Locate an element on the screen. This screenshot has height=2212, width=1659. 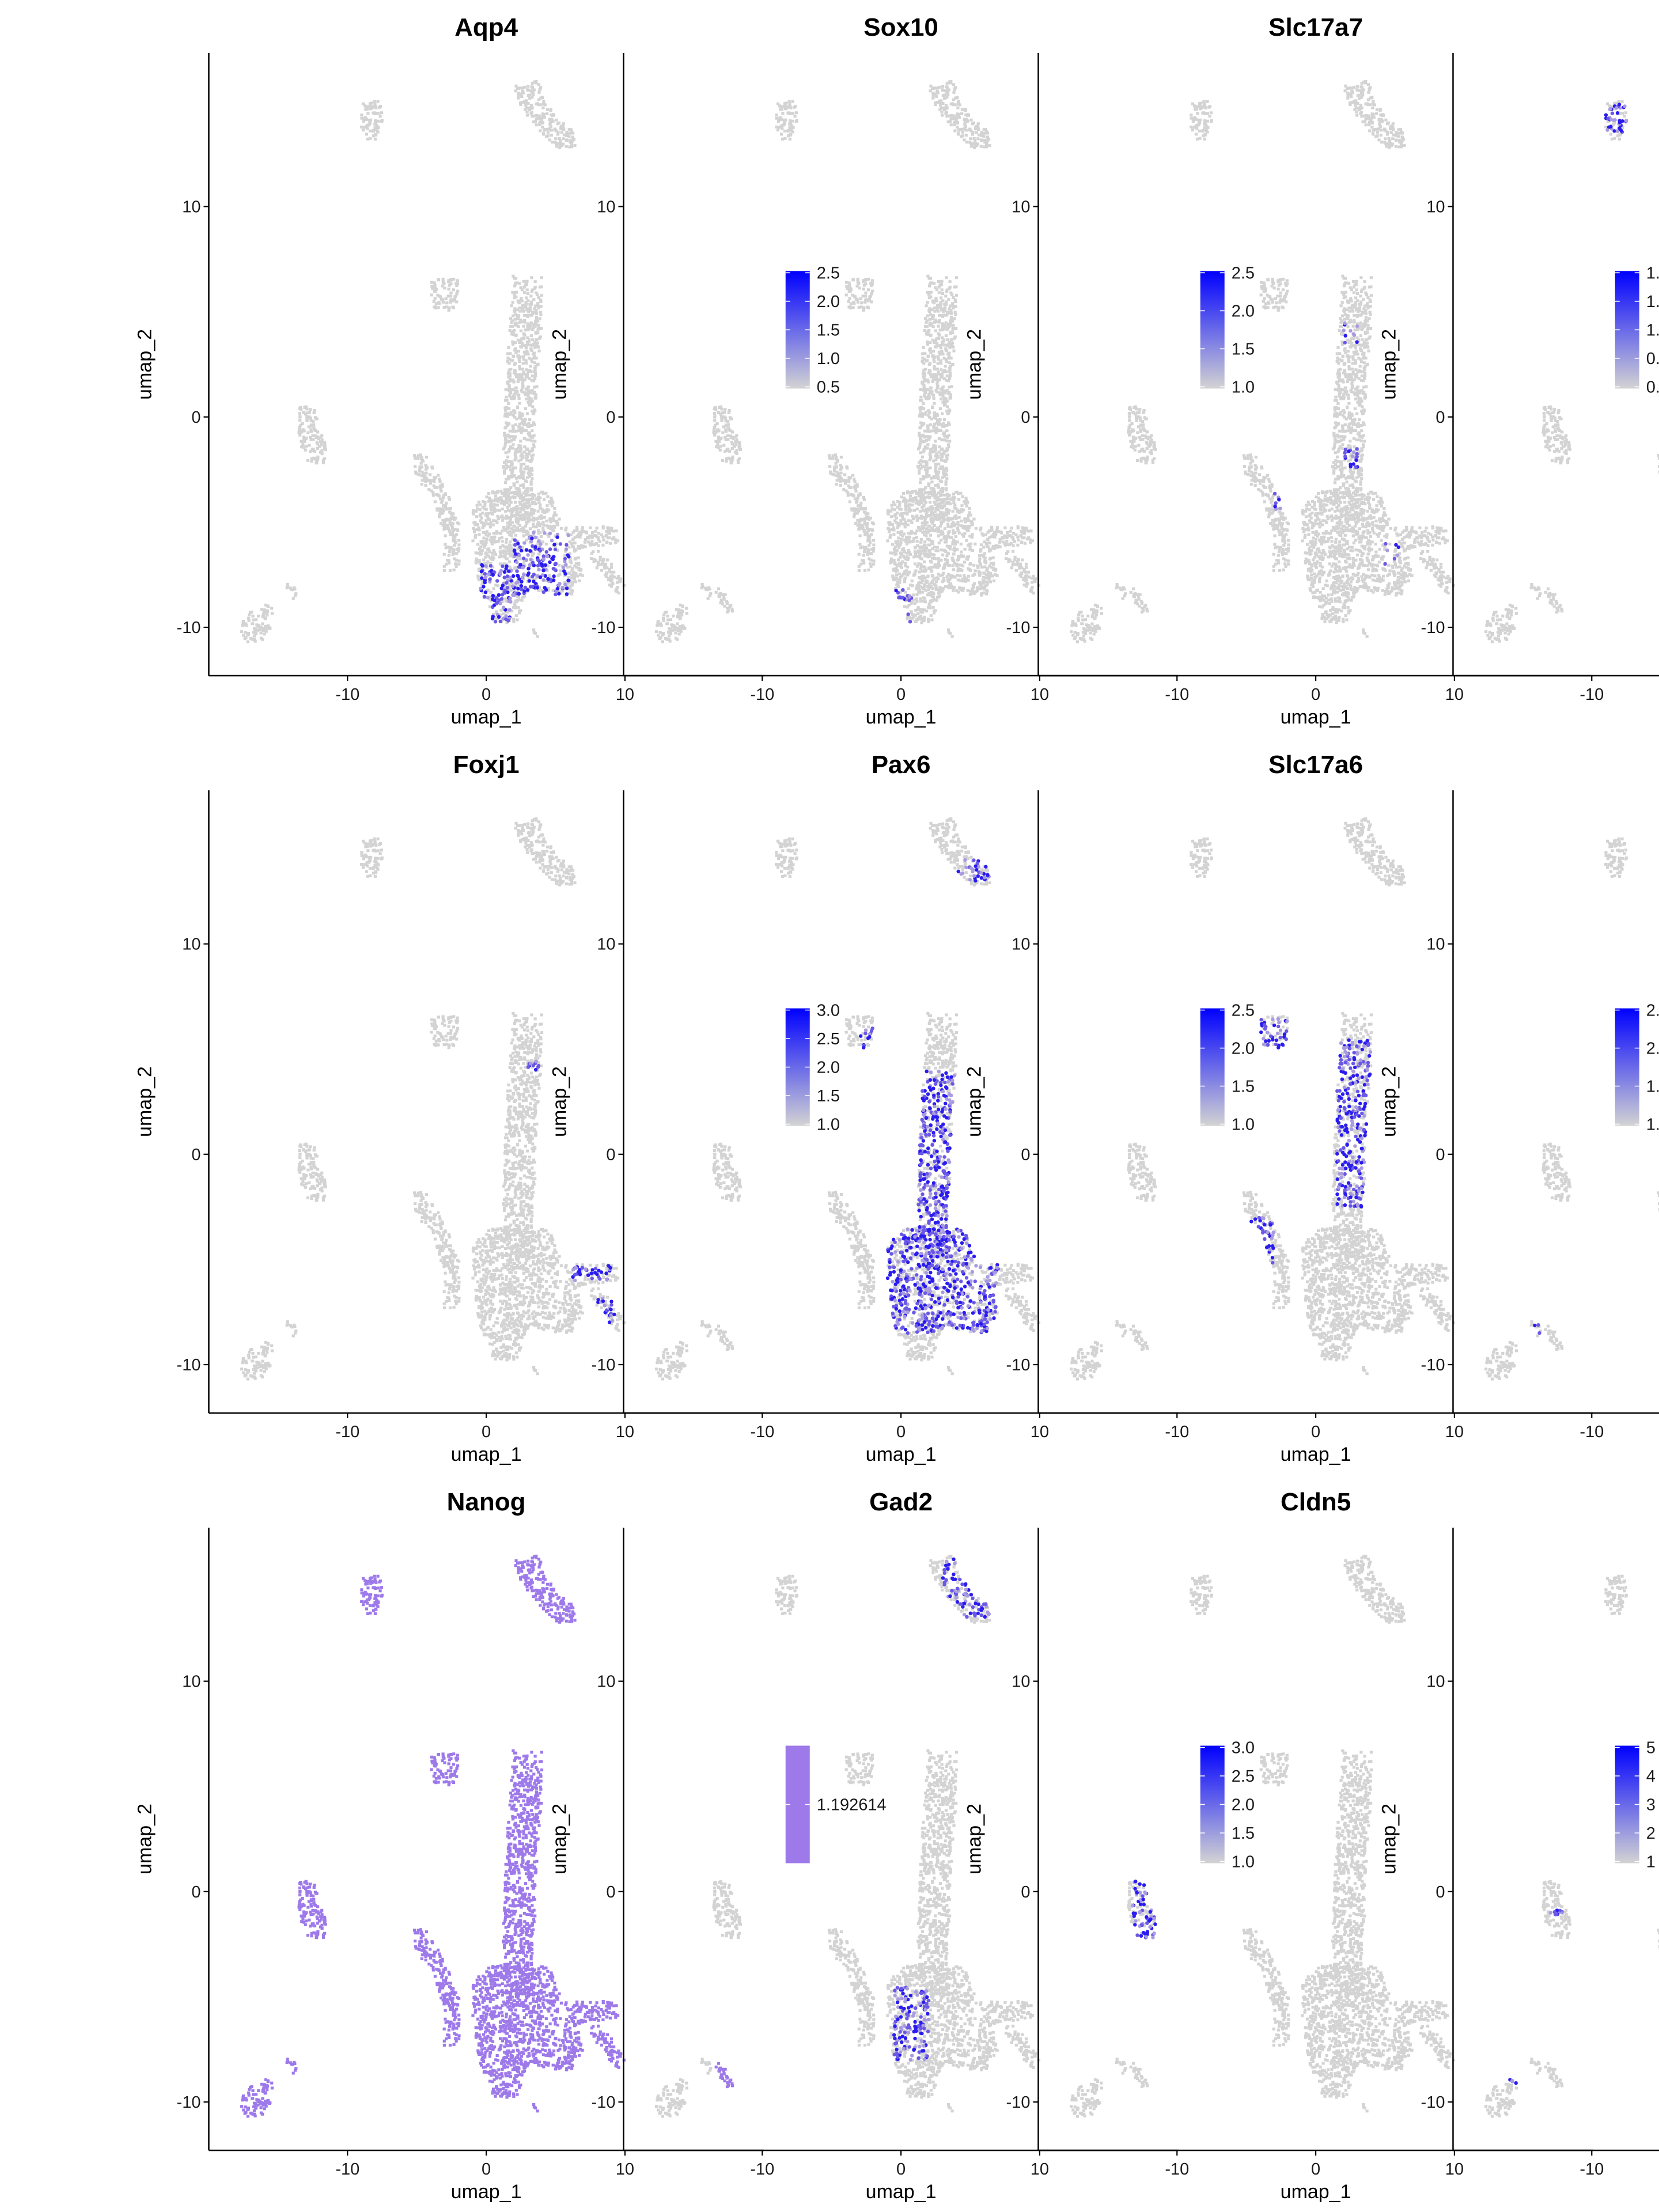
x-axis-label: umap_1 is located at coordinates (1316, 1454).